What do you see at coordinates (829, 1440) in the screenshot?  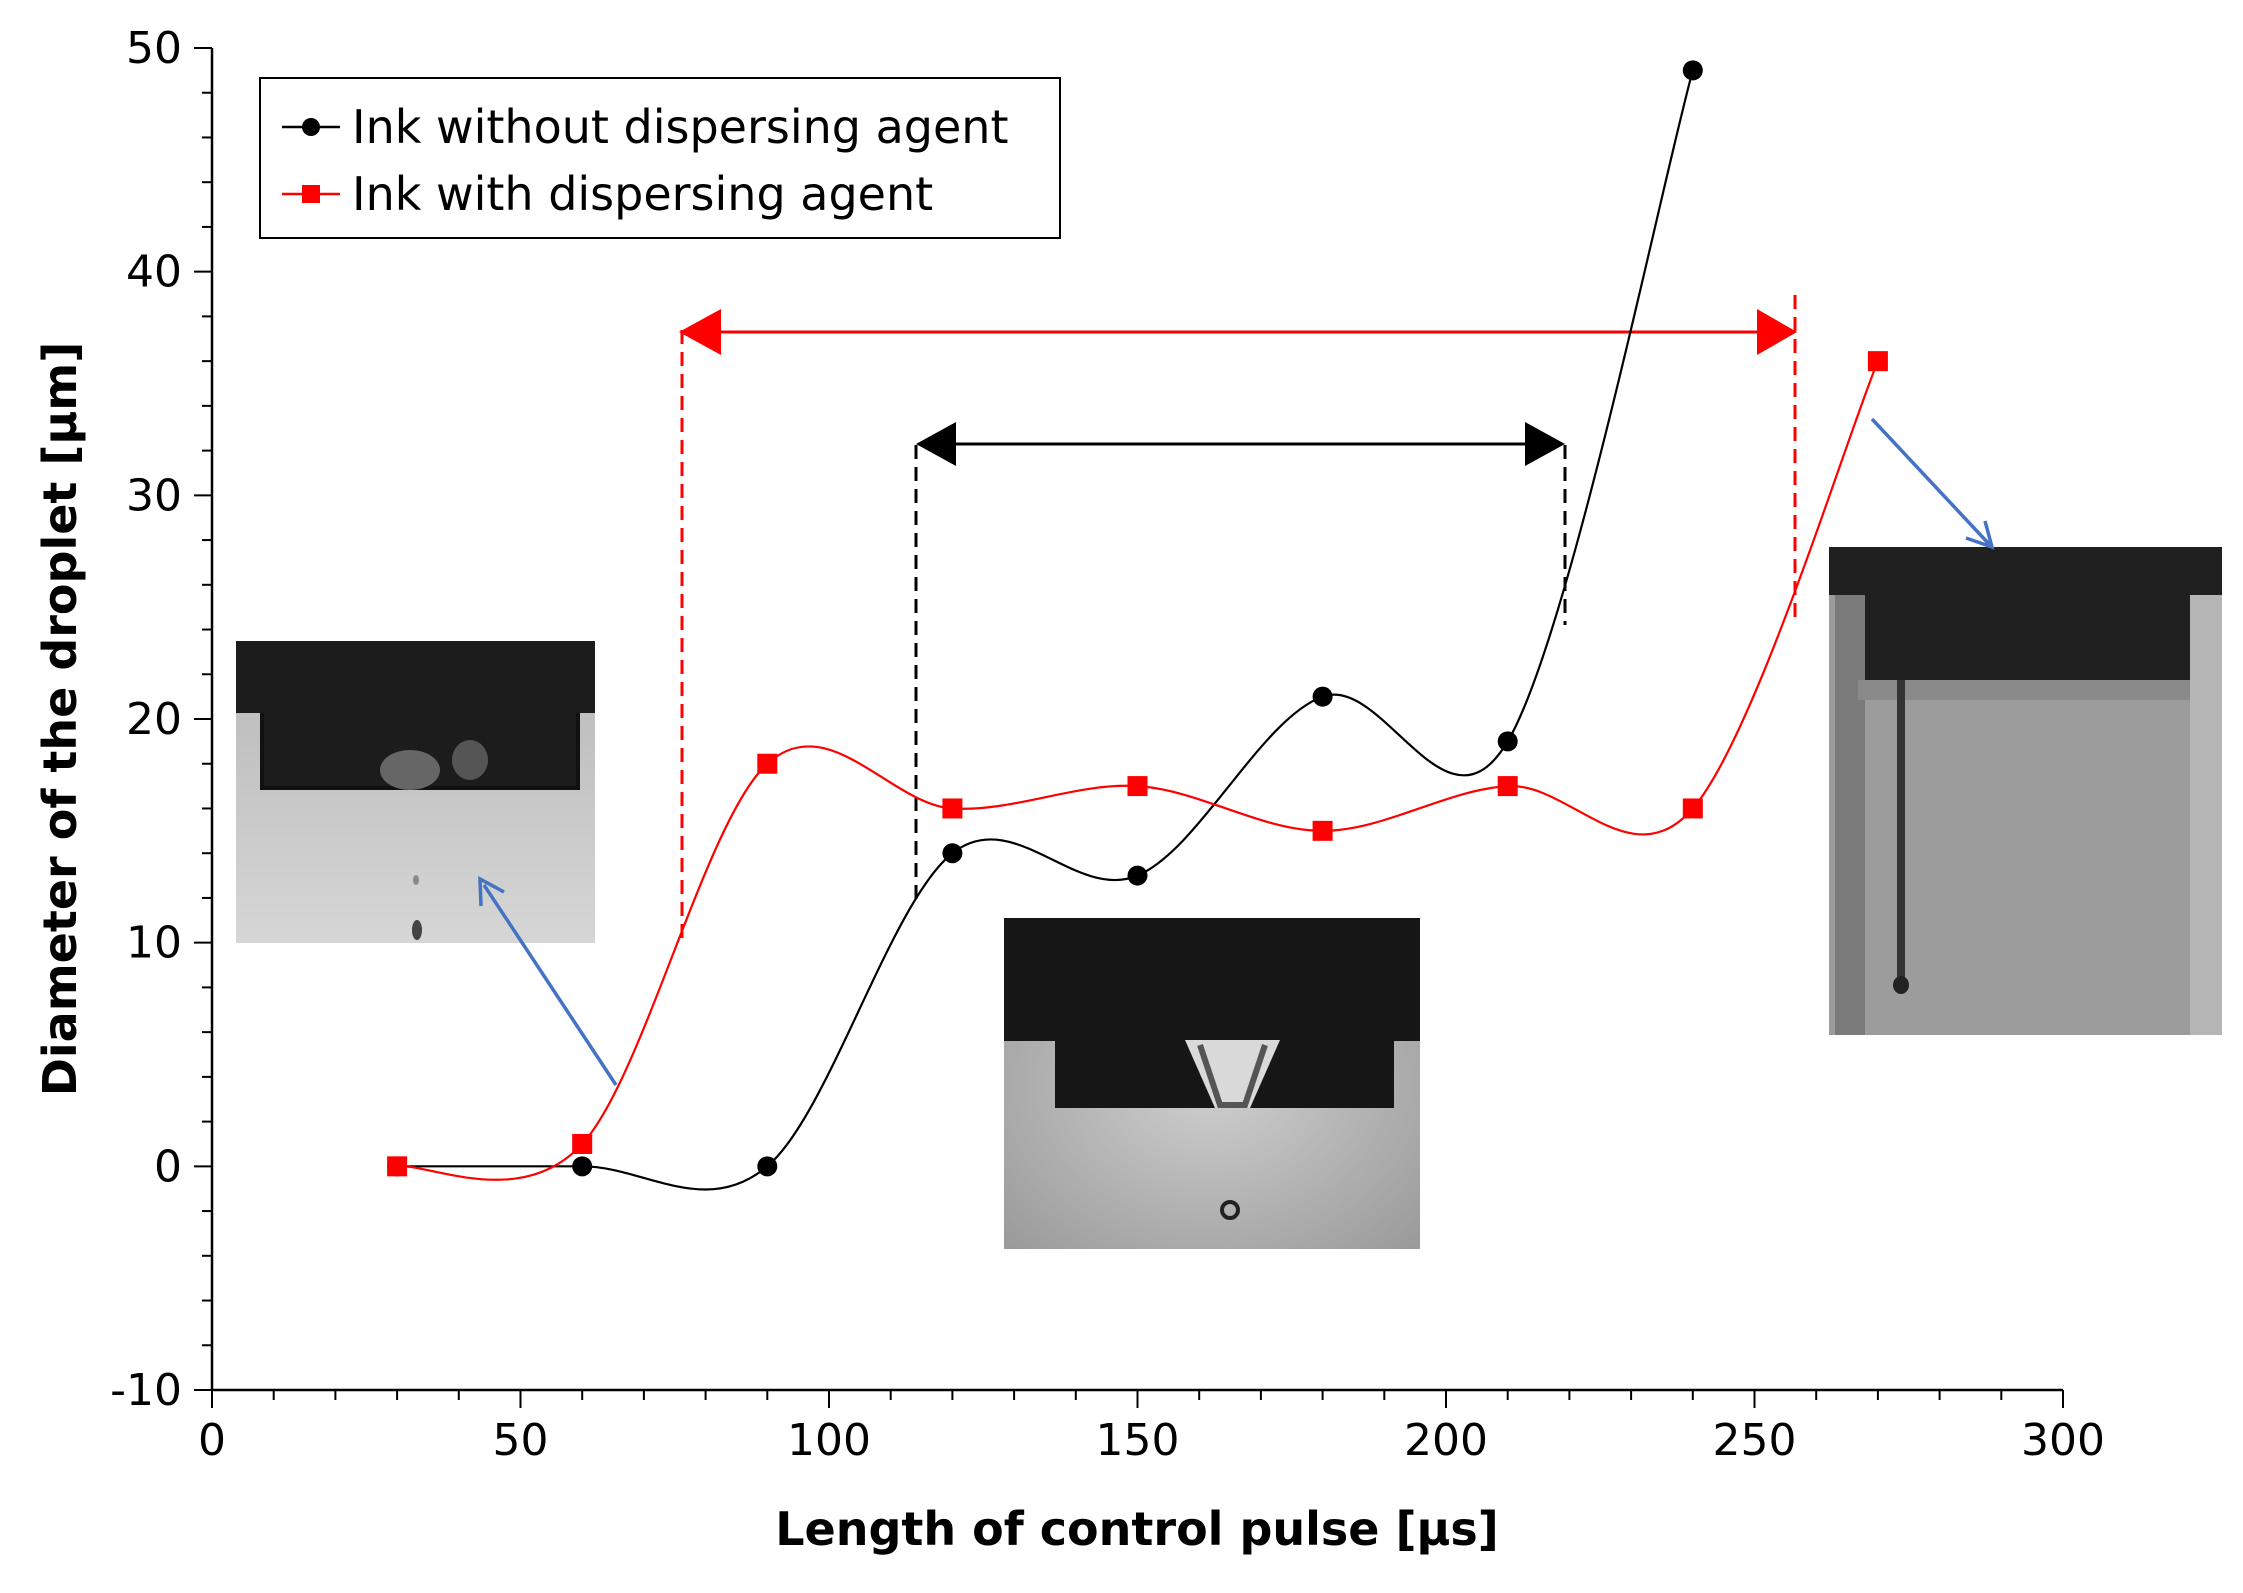 I see `x-tick-label: 100` at bounding box center [829, 1440].